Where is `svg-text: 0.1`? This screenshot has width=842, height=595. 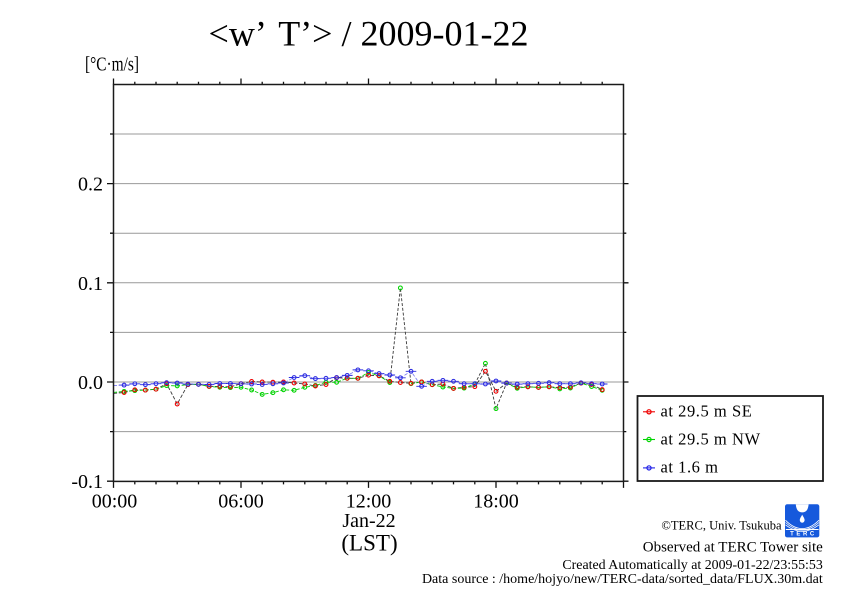 svg-text: 0.1 is located at coordinates (90, 284).